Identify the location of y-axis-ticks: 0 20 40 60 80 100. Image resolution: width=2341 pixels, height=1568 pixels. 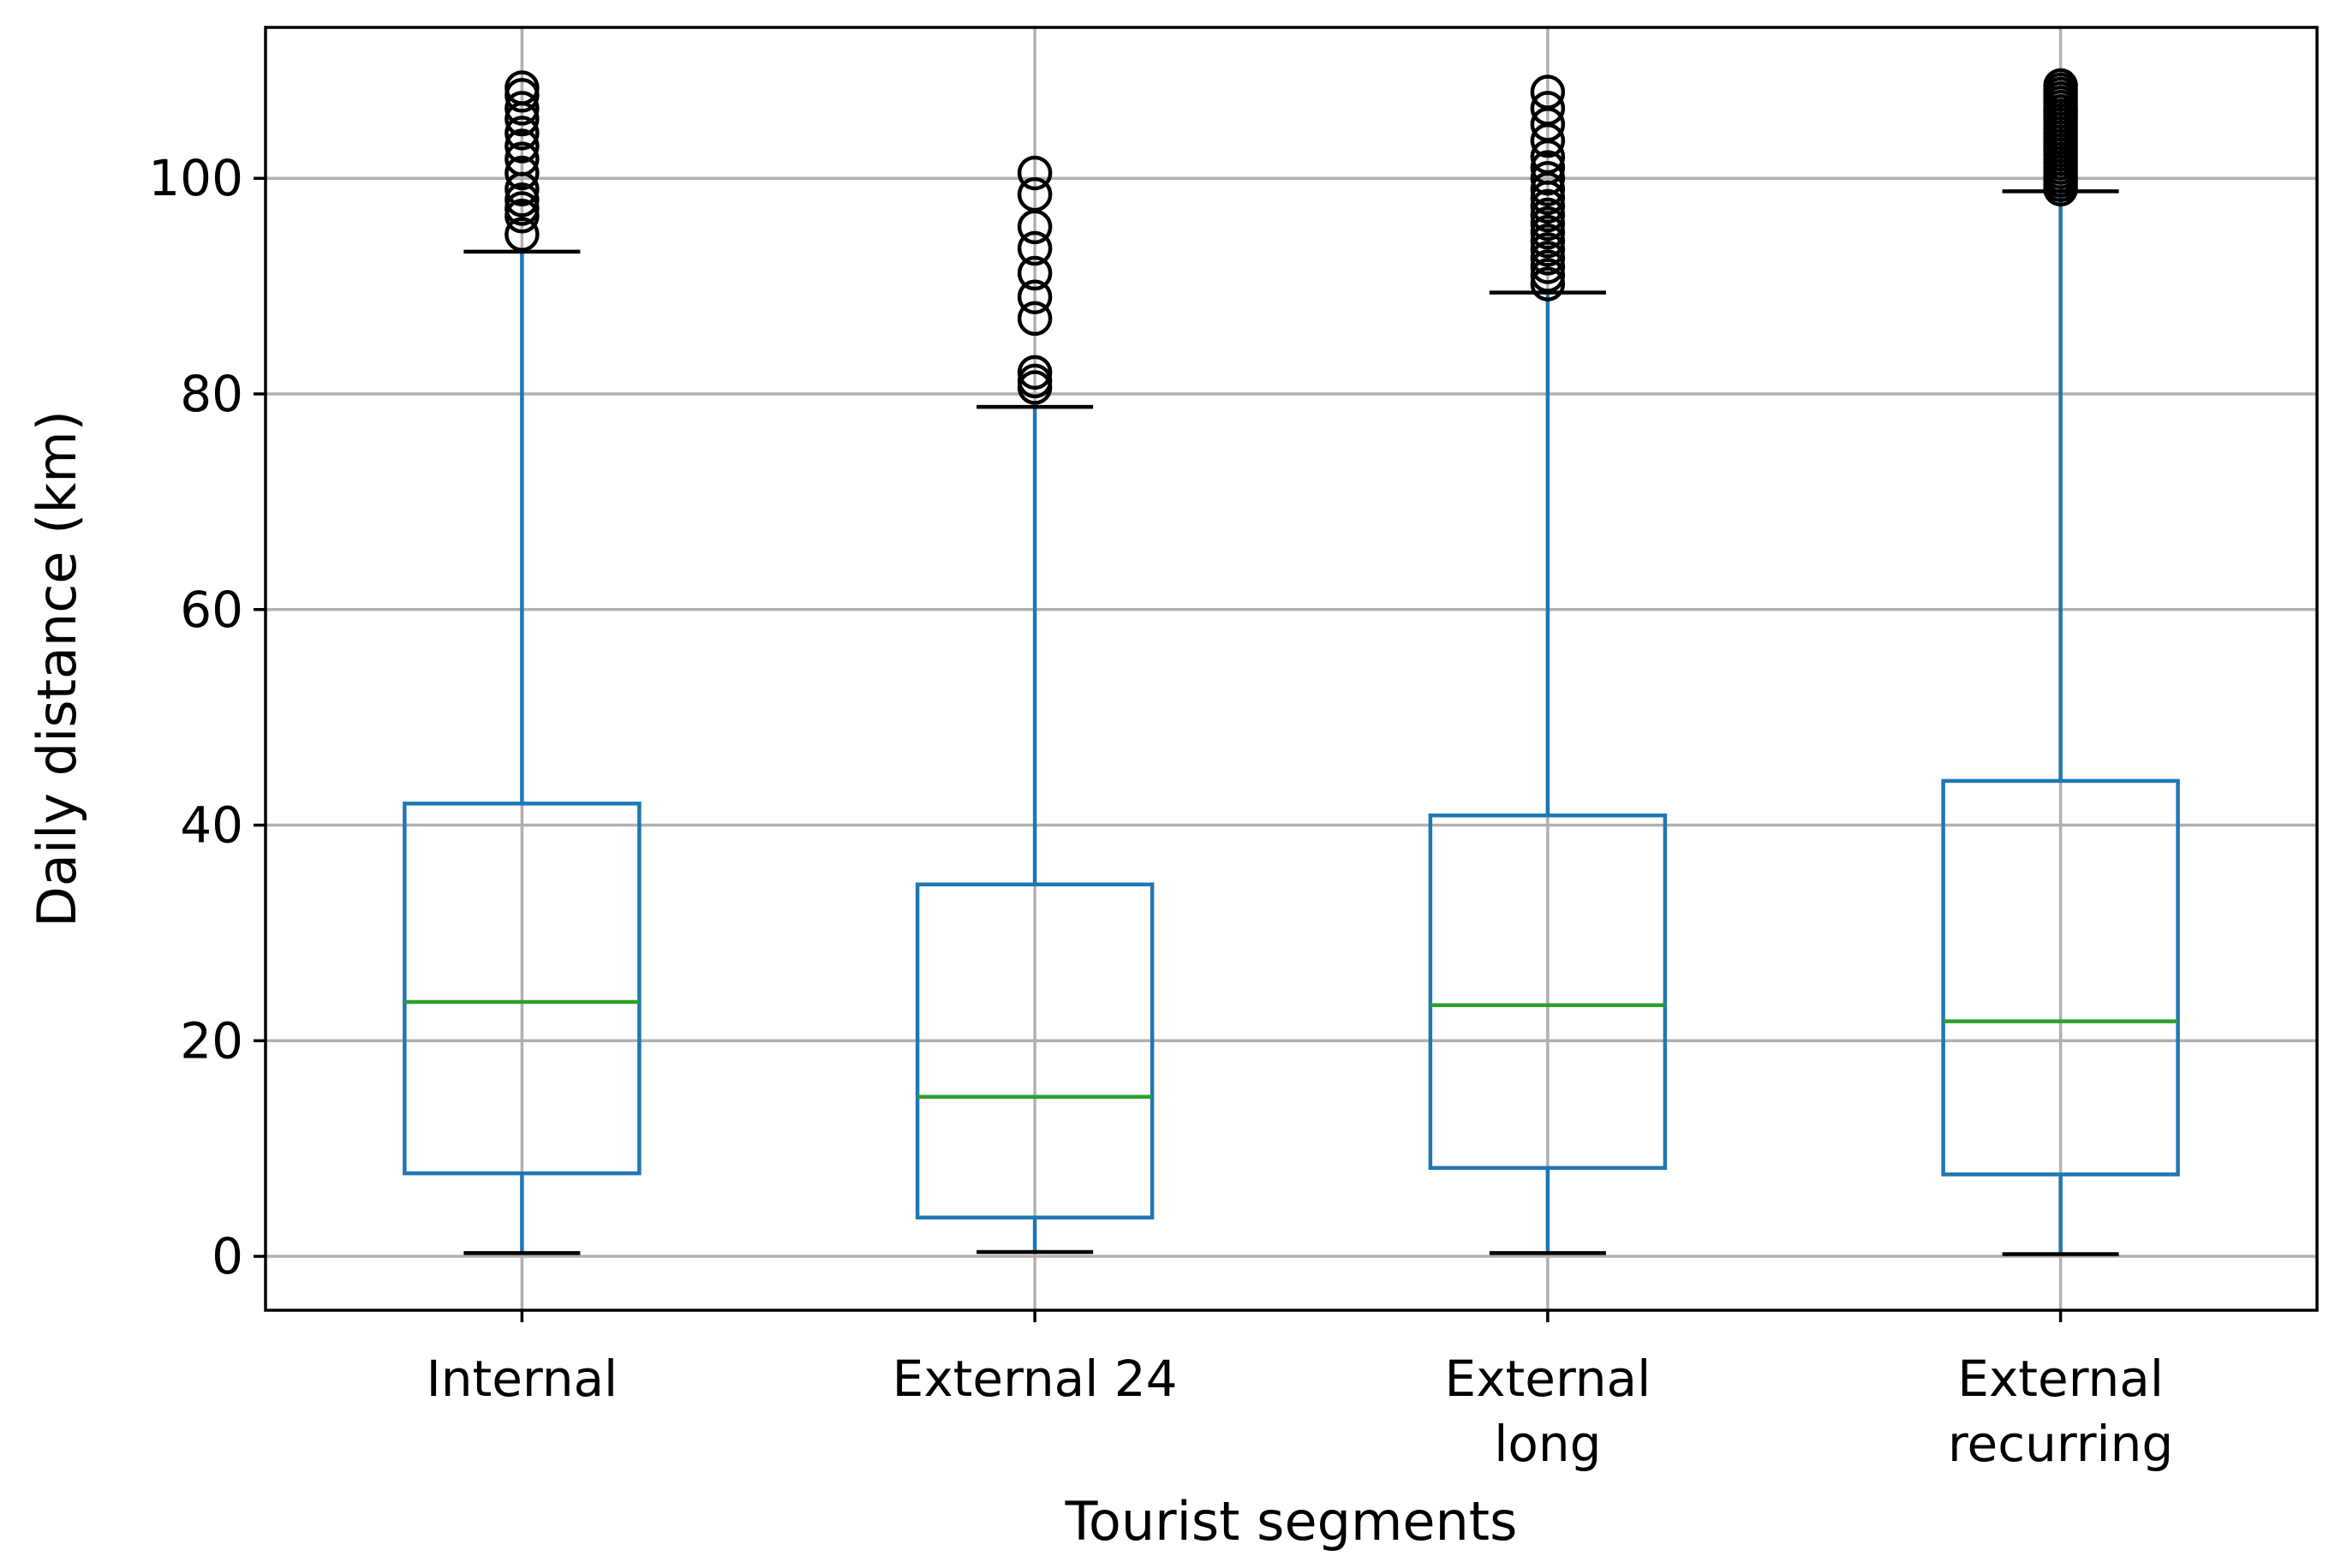
(207, 717).